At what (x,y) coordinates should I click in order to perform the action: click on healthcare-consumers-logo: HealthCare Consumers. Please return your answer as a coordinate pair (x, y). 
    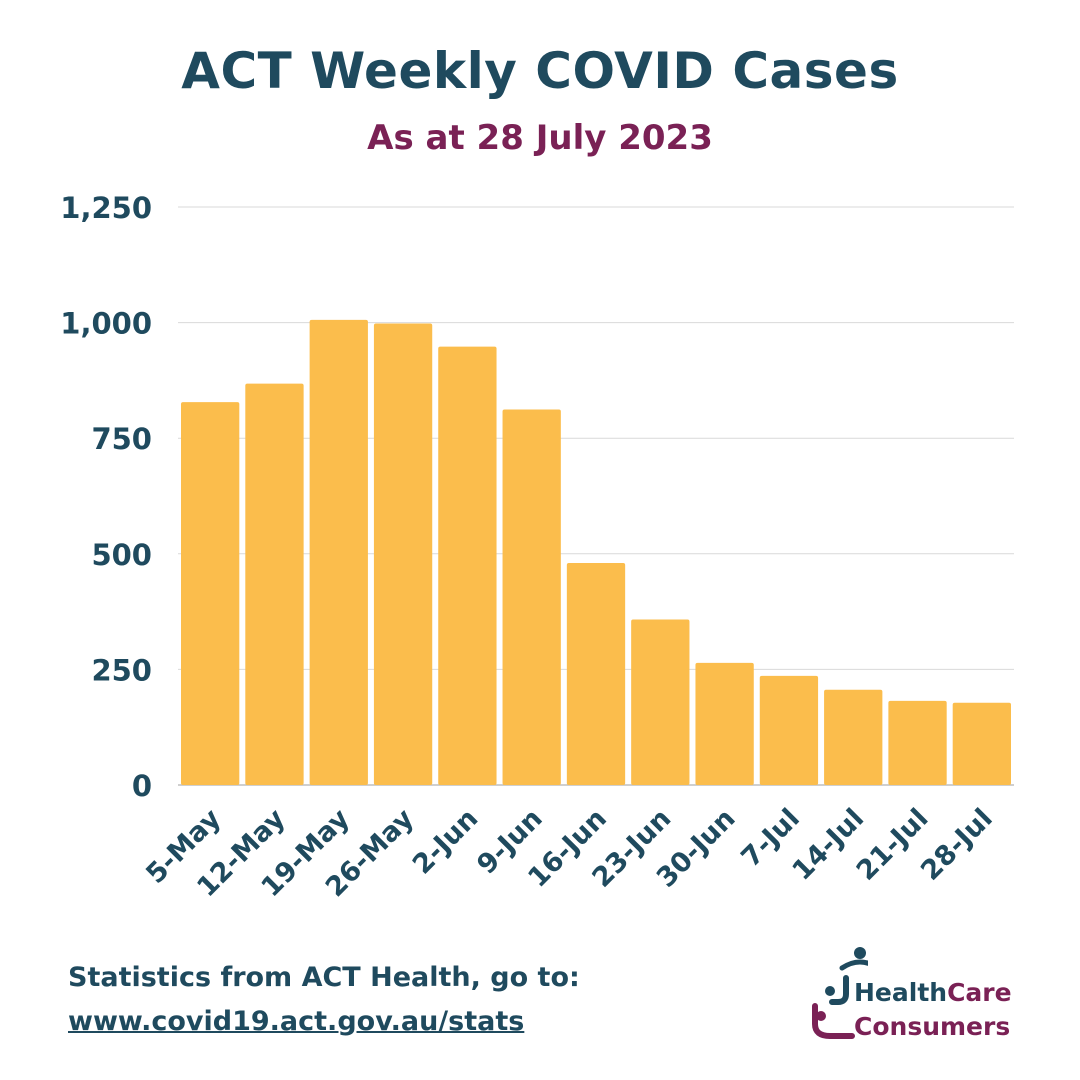
    Looking at the image, I should click on (913, 994).